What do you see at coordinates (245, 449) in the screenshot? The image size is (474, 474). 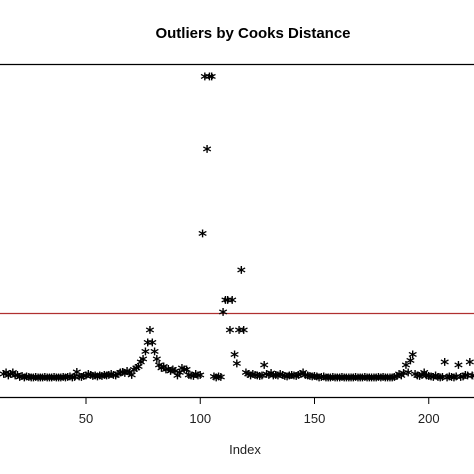 I see `x-axis-label: Index` at bounding box center [245, 449].